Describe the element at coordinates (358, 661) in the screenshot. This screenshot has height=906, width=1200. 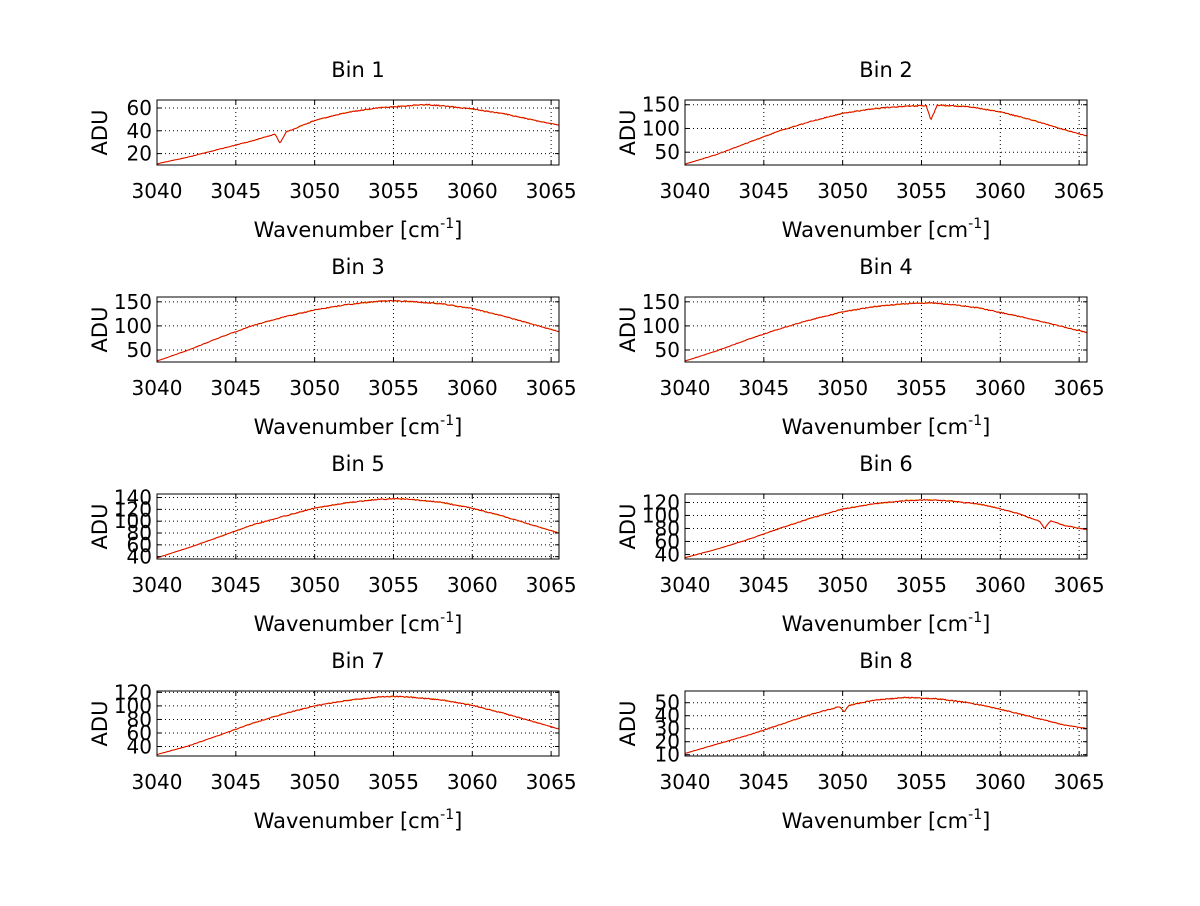
I see `subplot-title: Bin 7` at that location.